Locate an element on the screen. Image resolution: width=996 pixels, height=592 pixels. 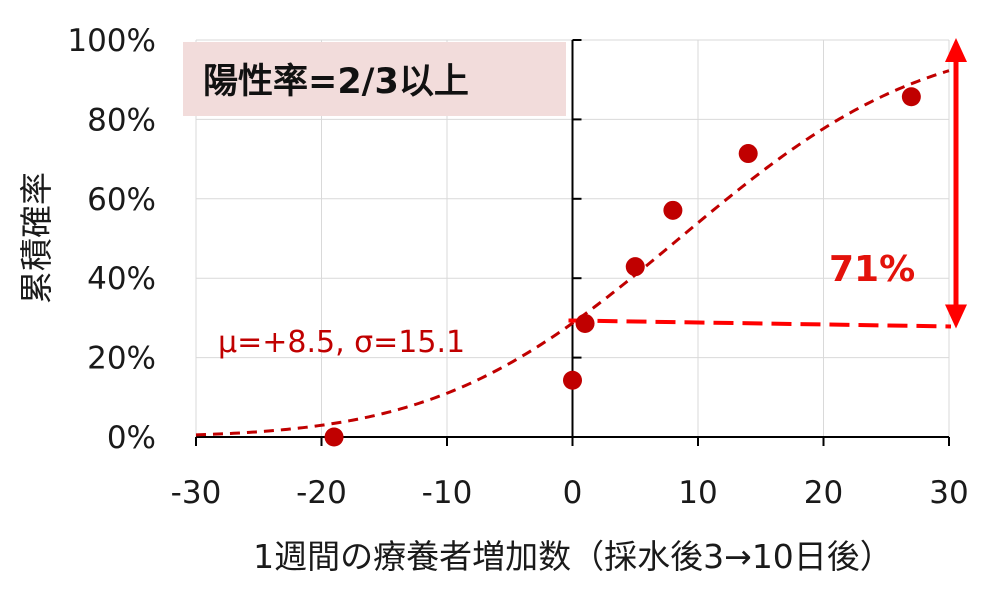
difference-label: 71% is located at coordinates (872, 269).